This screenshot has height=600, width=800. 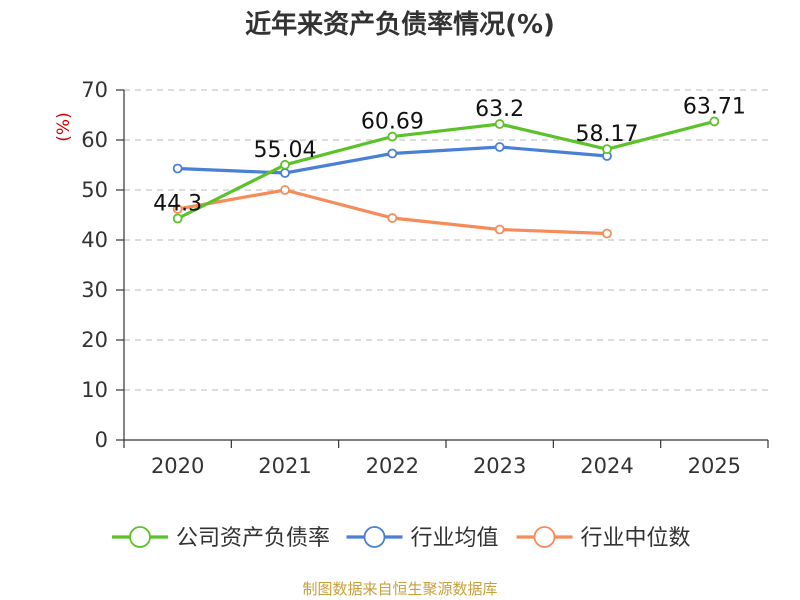 What do you see at coordinates (607, 134) in the screenshot?
I see `data-label: 58.17` at bounding box center [607, 134].